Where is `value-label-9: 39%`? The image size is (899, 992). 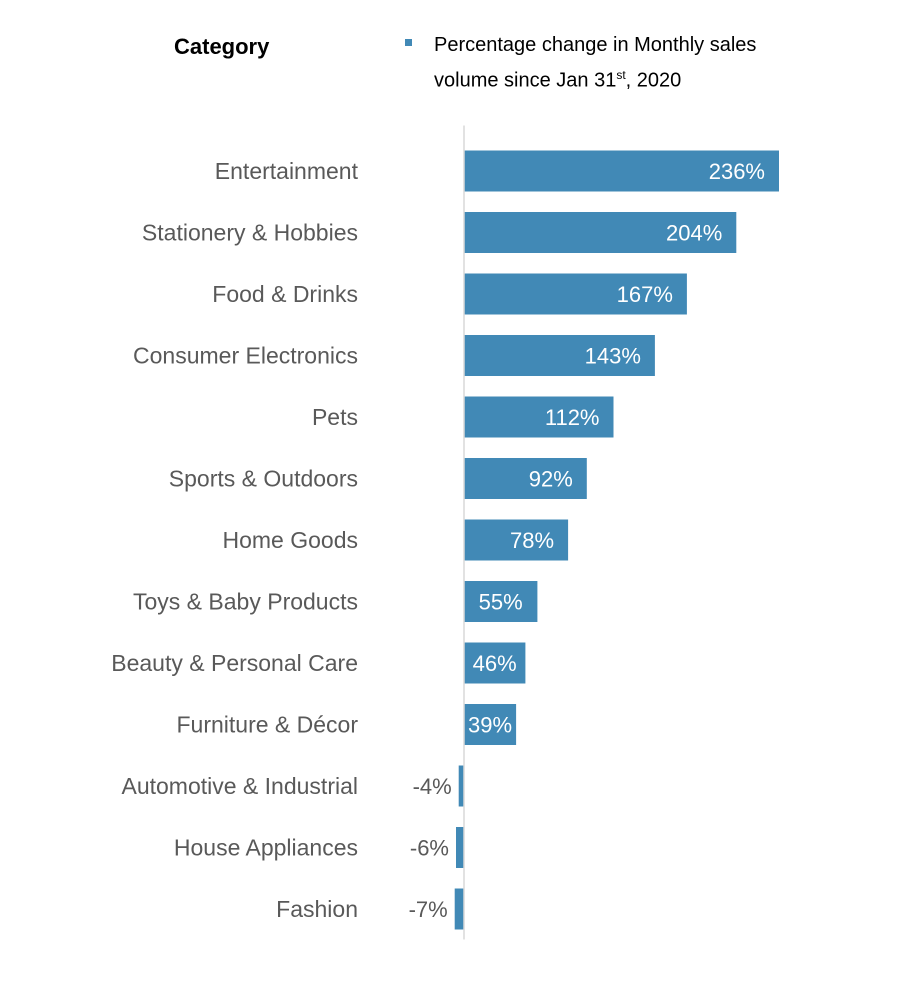 value-label-9: 39% is located at coordinates (490, 725).